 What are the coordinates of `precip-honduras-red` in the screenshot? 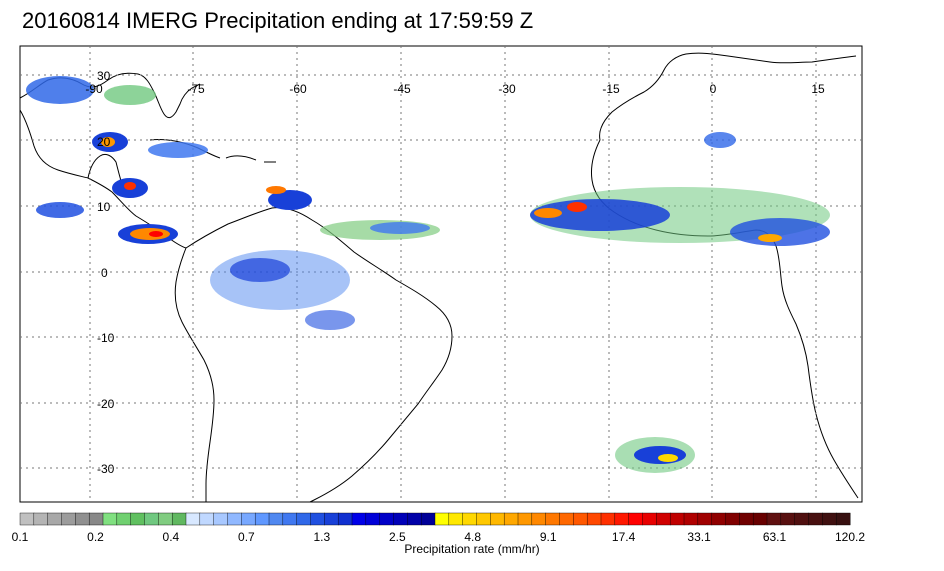 It's located at (130, 186).